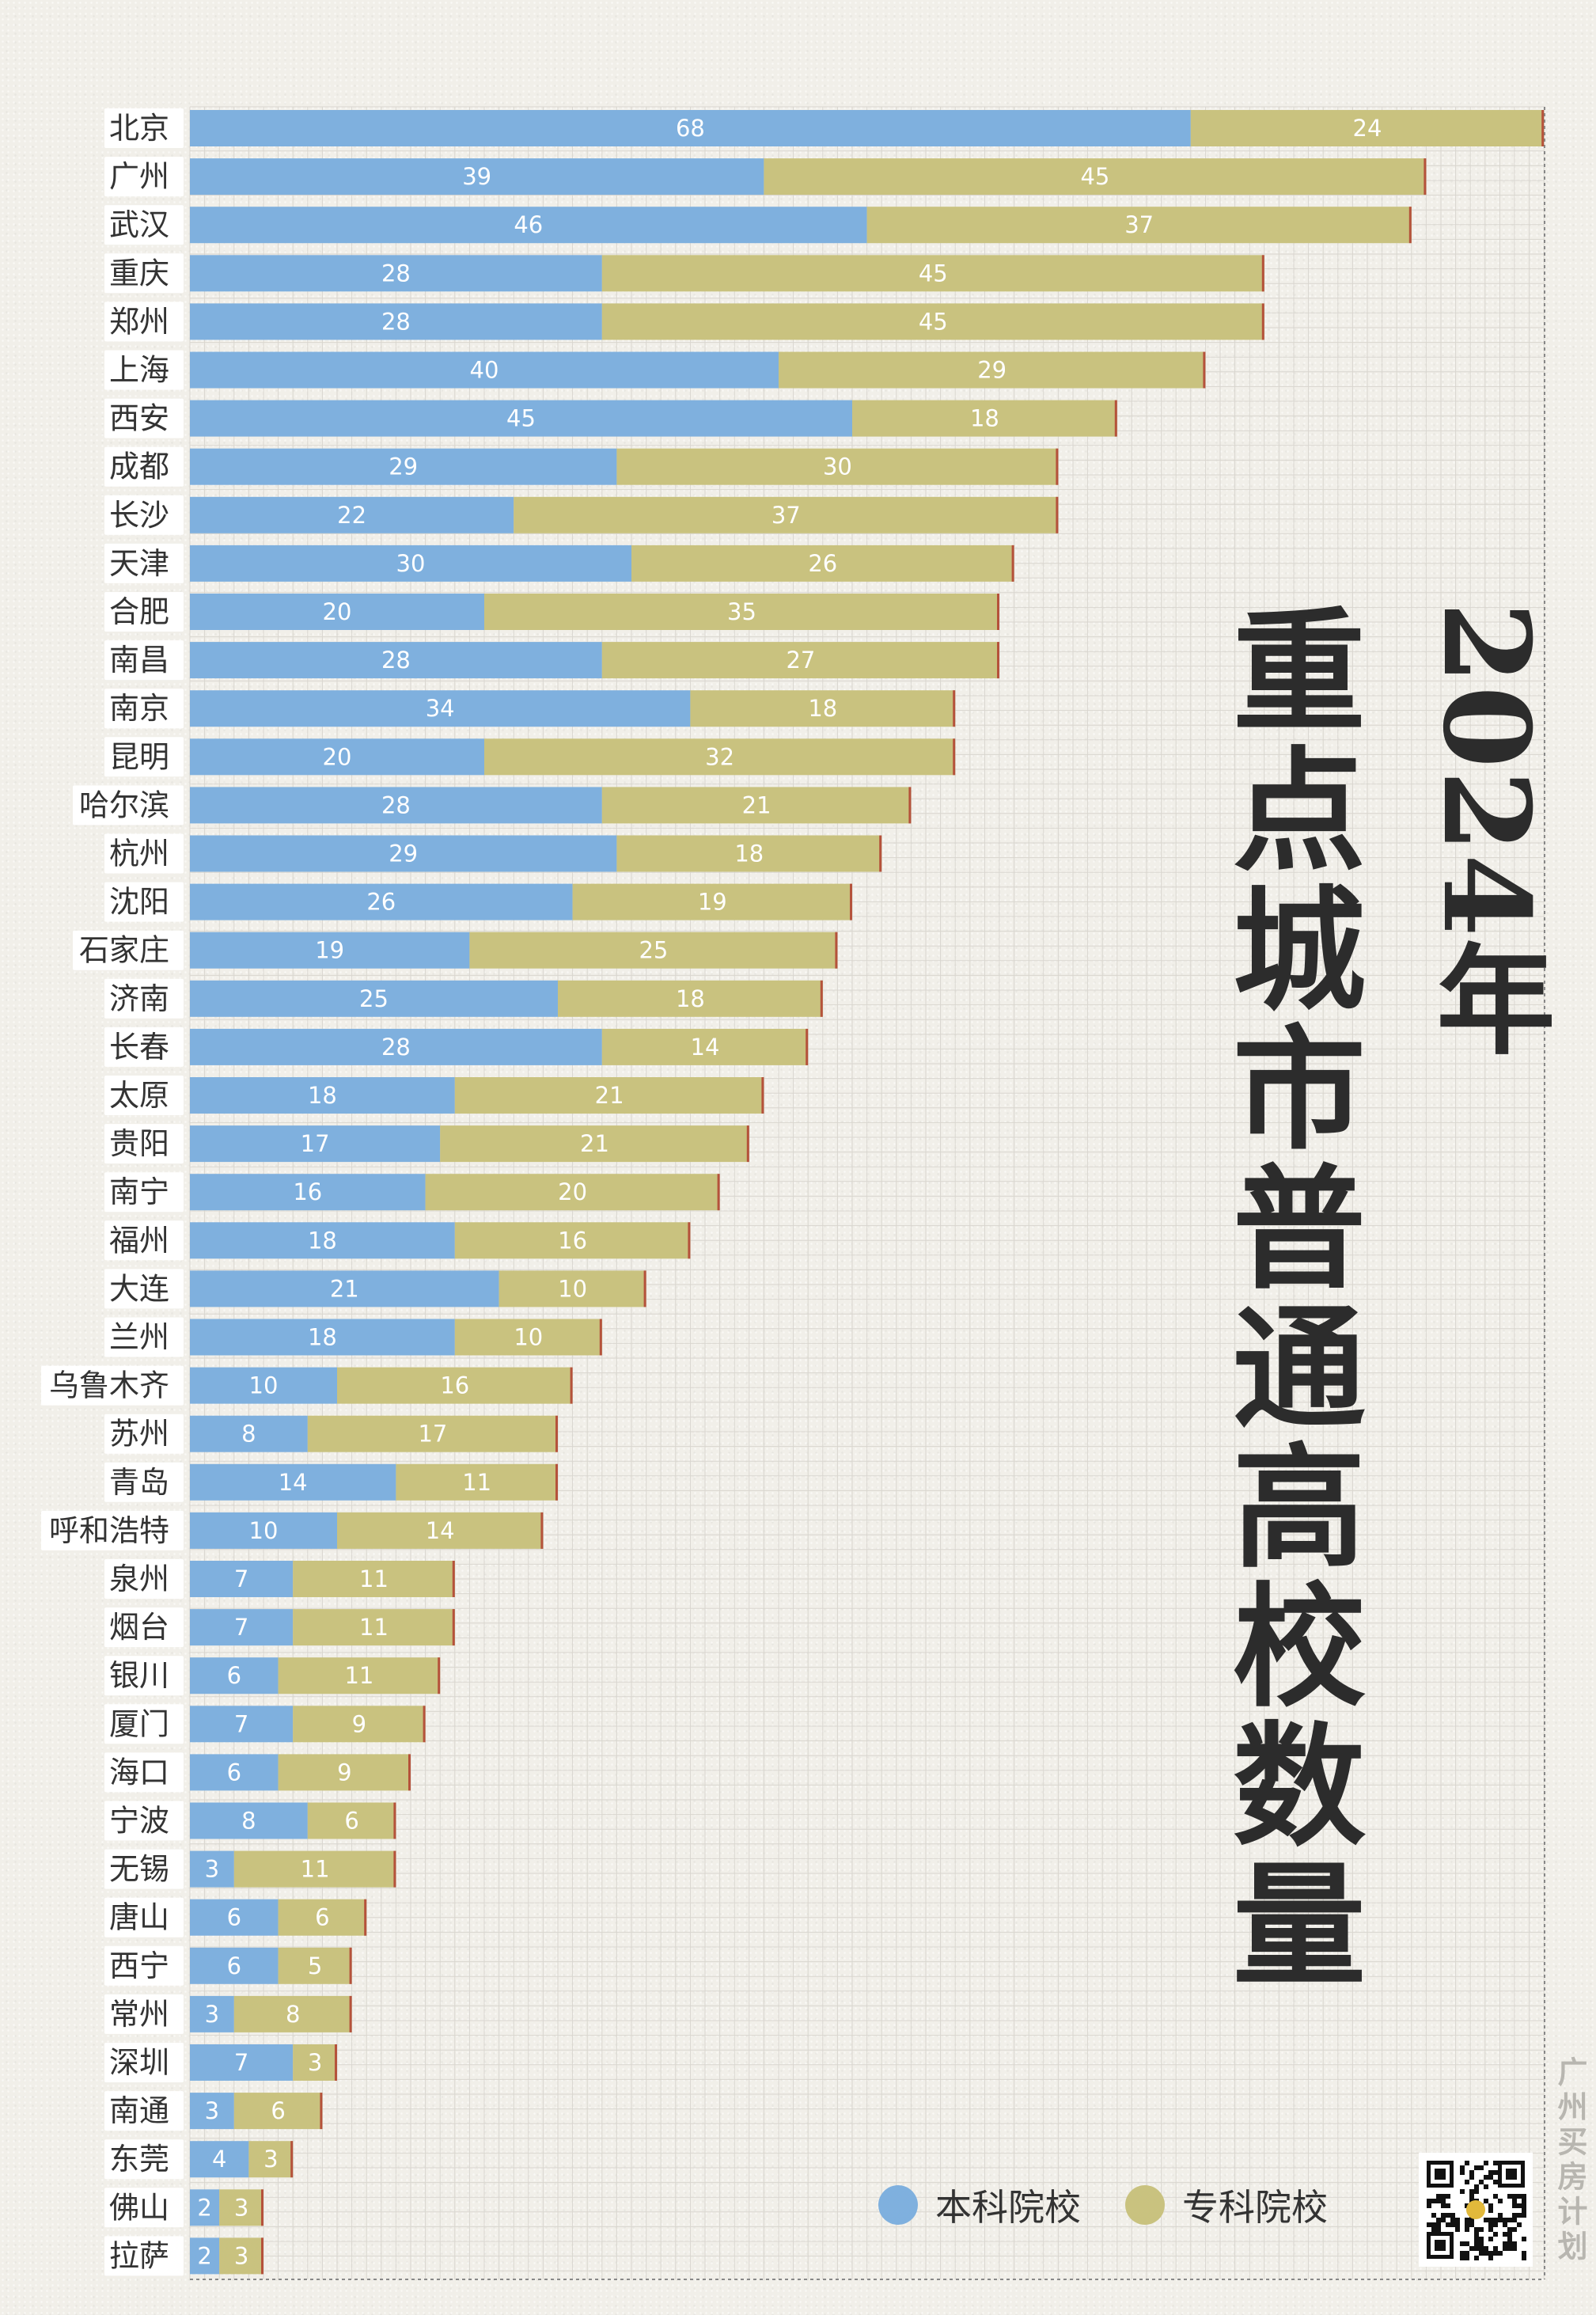  I want to click on city-label: 佛山, so click(139, 2207).